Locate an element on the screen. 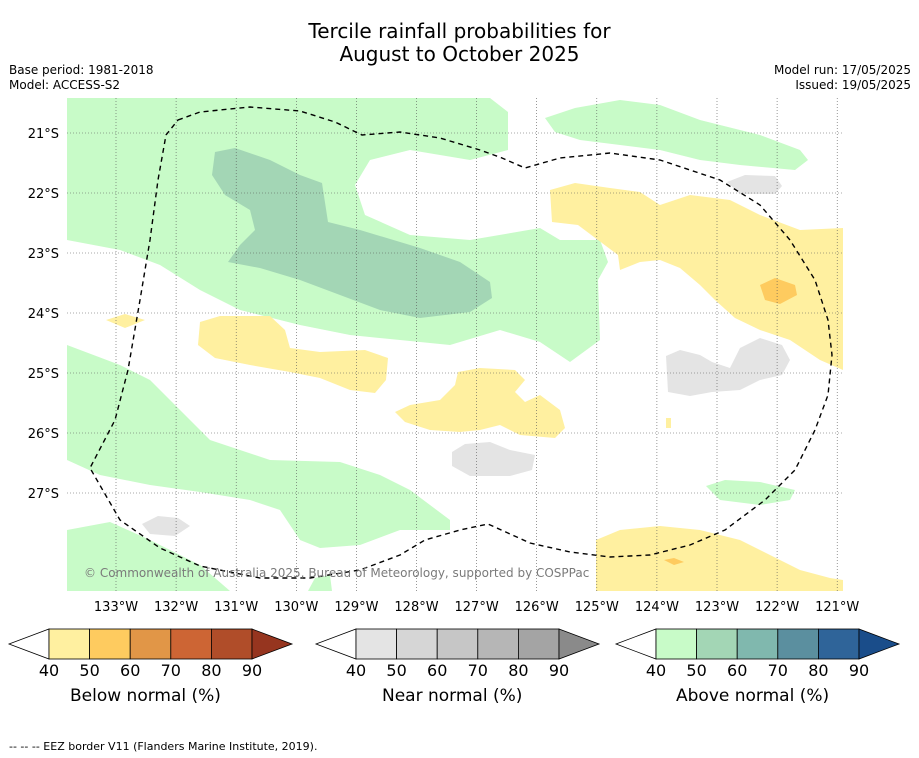  lon-label: 125°W is located at coordinates (597, 607).